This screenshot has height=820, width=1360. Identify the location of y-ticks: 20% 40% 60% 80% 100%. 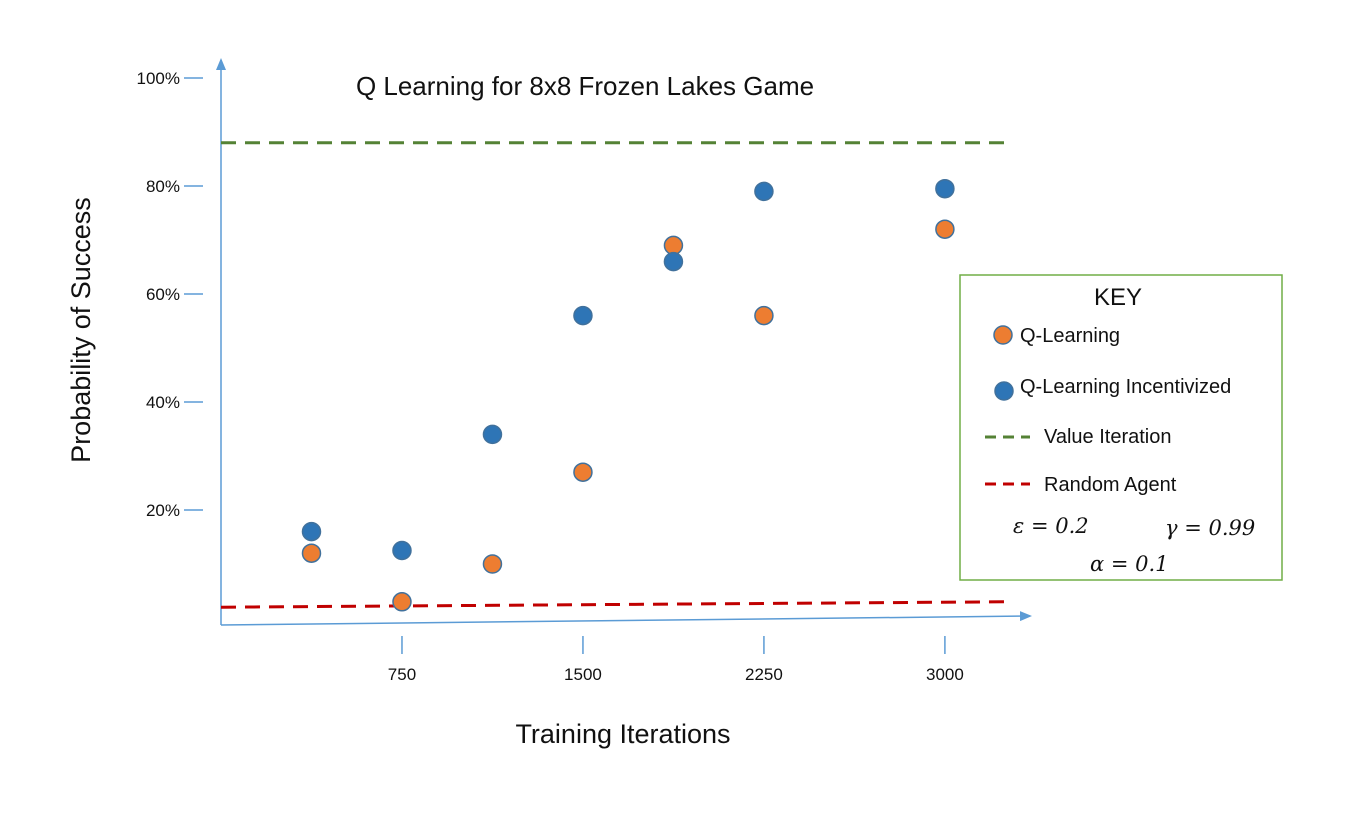
(170, 294).